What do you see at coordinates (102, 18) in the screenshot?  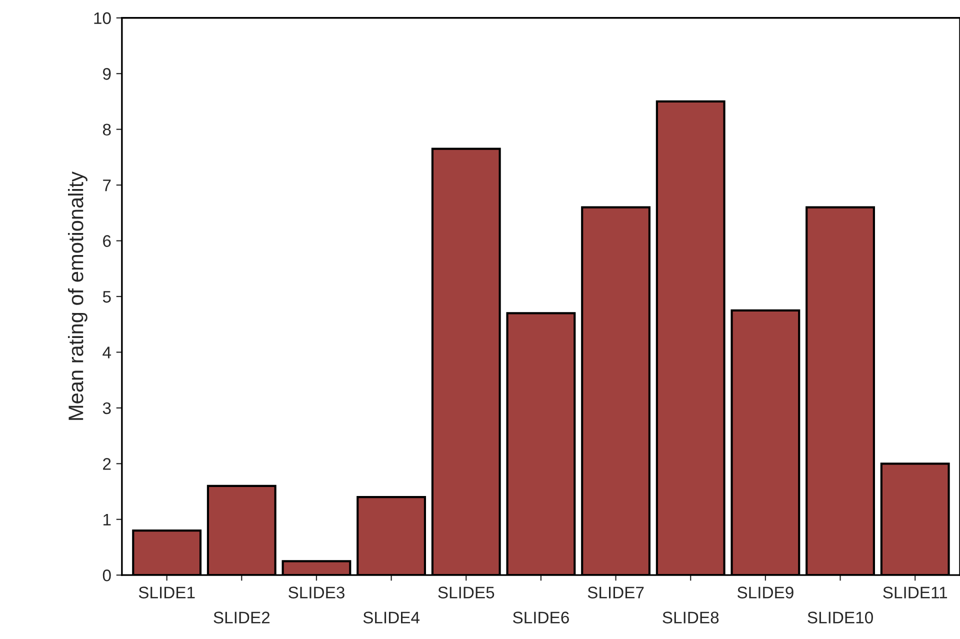 I see `y-tick-label: 10` at bounding box center [102, 18].